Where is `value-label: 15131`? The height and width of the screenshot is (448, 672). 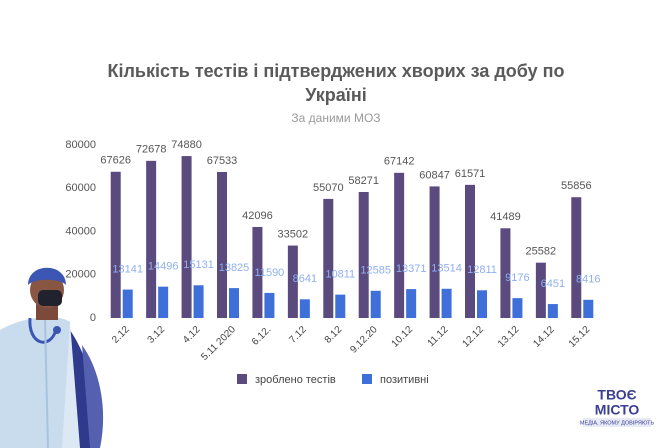 value-label: 15131 is located at coordinates (198, 265).